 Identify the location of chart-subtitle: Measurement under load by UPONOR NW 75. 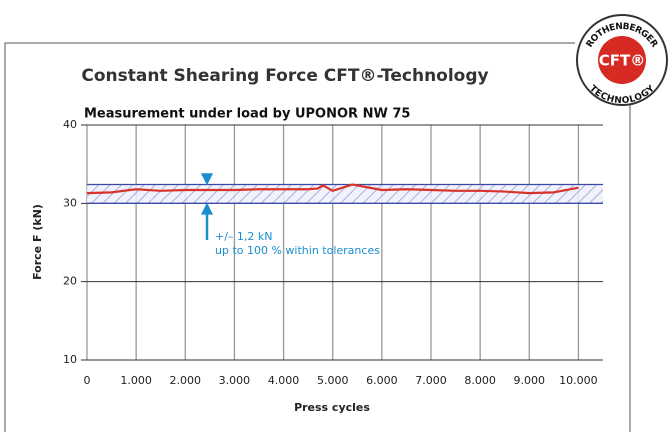
(247, 114).